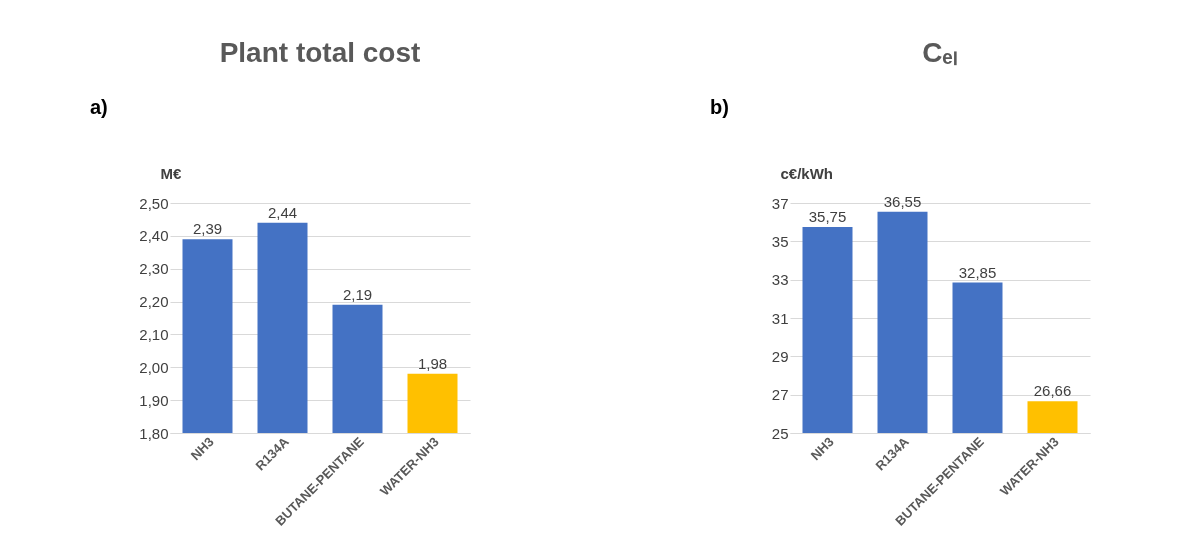 This screenshot has height=540, width=1204. What do you see at coordinates (99, 107) in the screenshot?
I see `text: a)` at bounding box center [99, 107].